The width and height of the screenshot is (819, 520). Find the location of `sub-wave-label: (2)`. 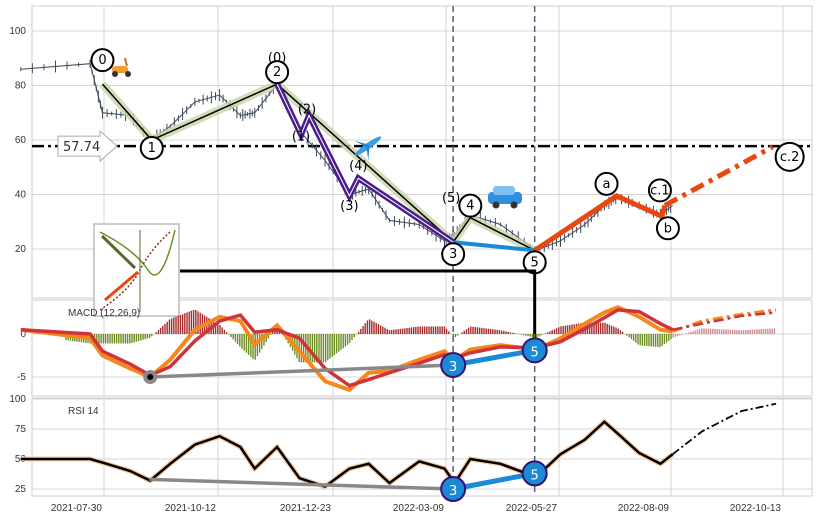

sub-wave-label: (2) is located at coordinates (307, 109).